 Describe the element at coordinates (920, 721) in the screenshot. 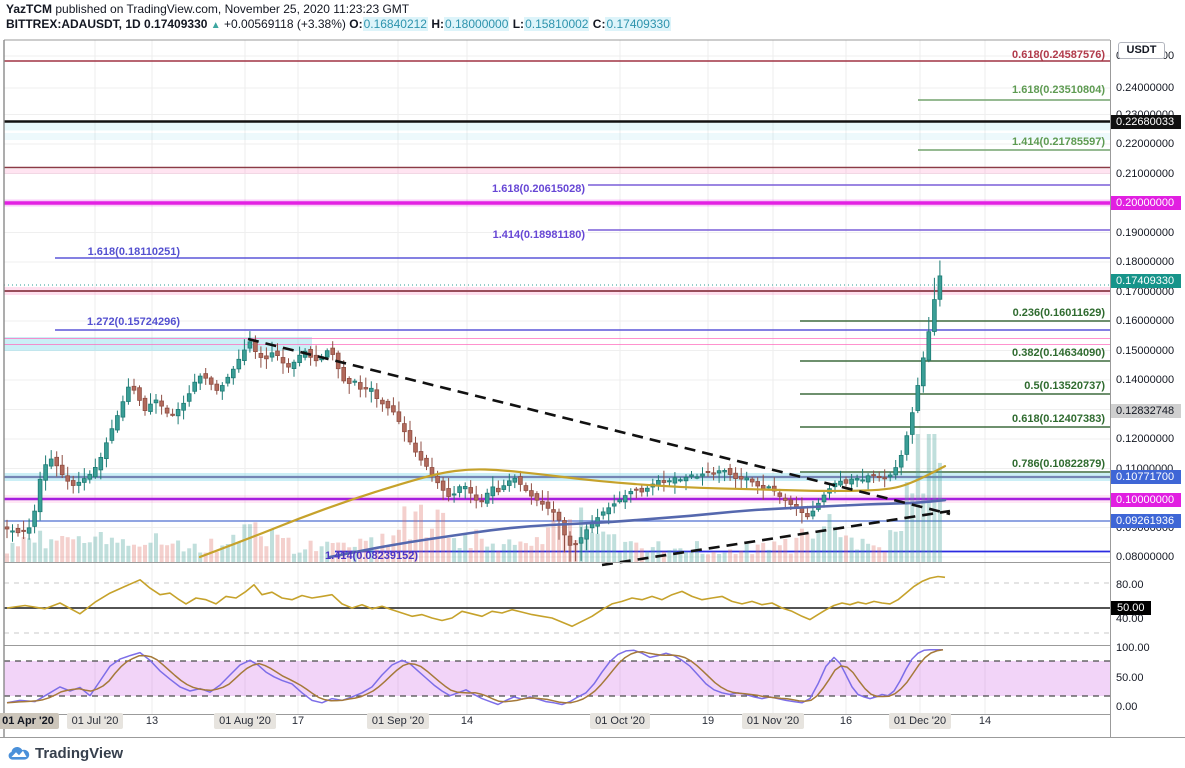

I see `time-axis-label: 01 Dec '20` at that location.